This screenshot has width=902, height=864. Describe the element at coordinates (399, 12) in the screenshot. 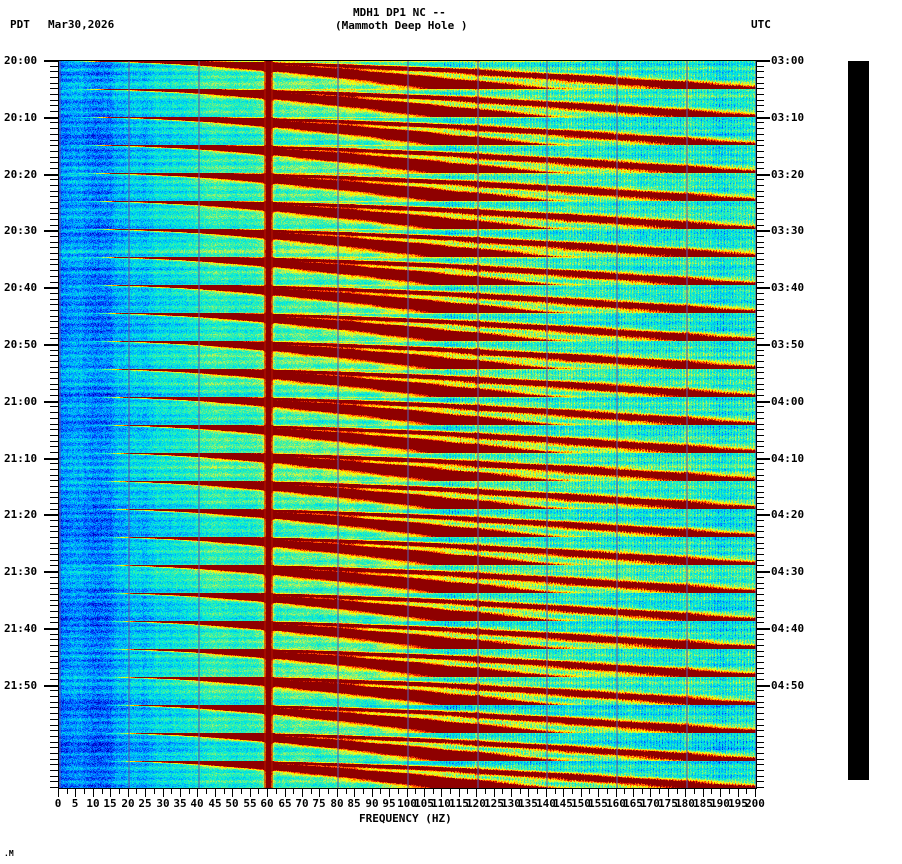

I see `page-title: MDH1 DP1 NC --` at that location.